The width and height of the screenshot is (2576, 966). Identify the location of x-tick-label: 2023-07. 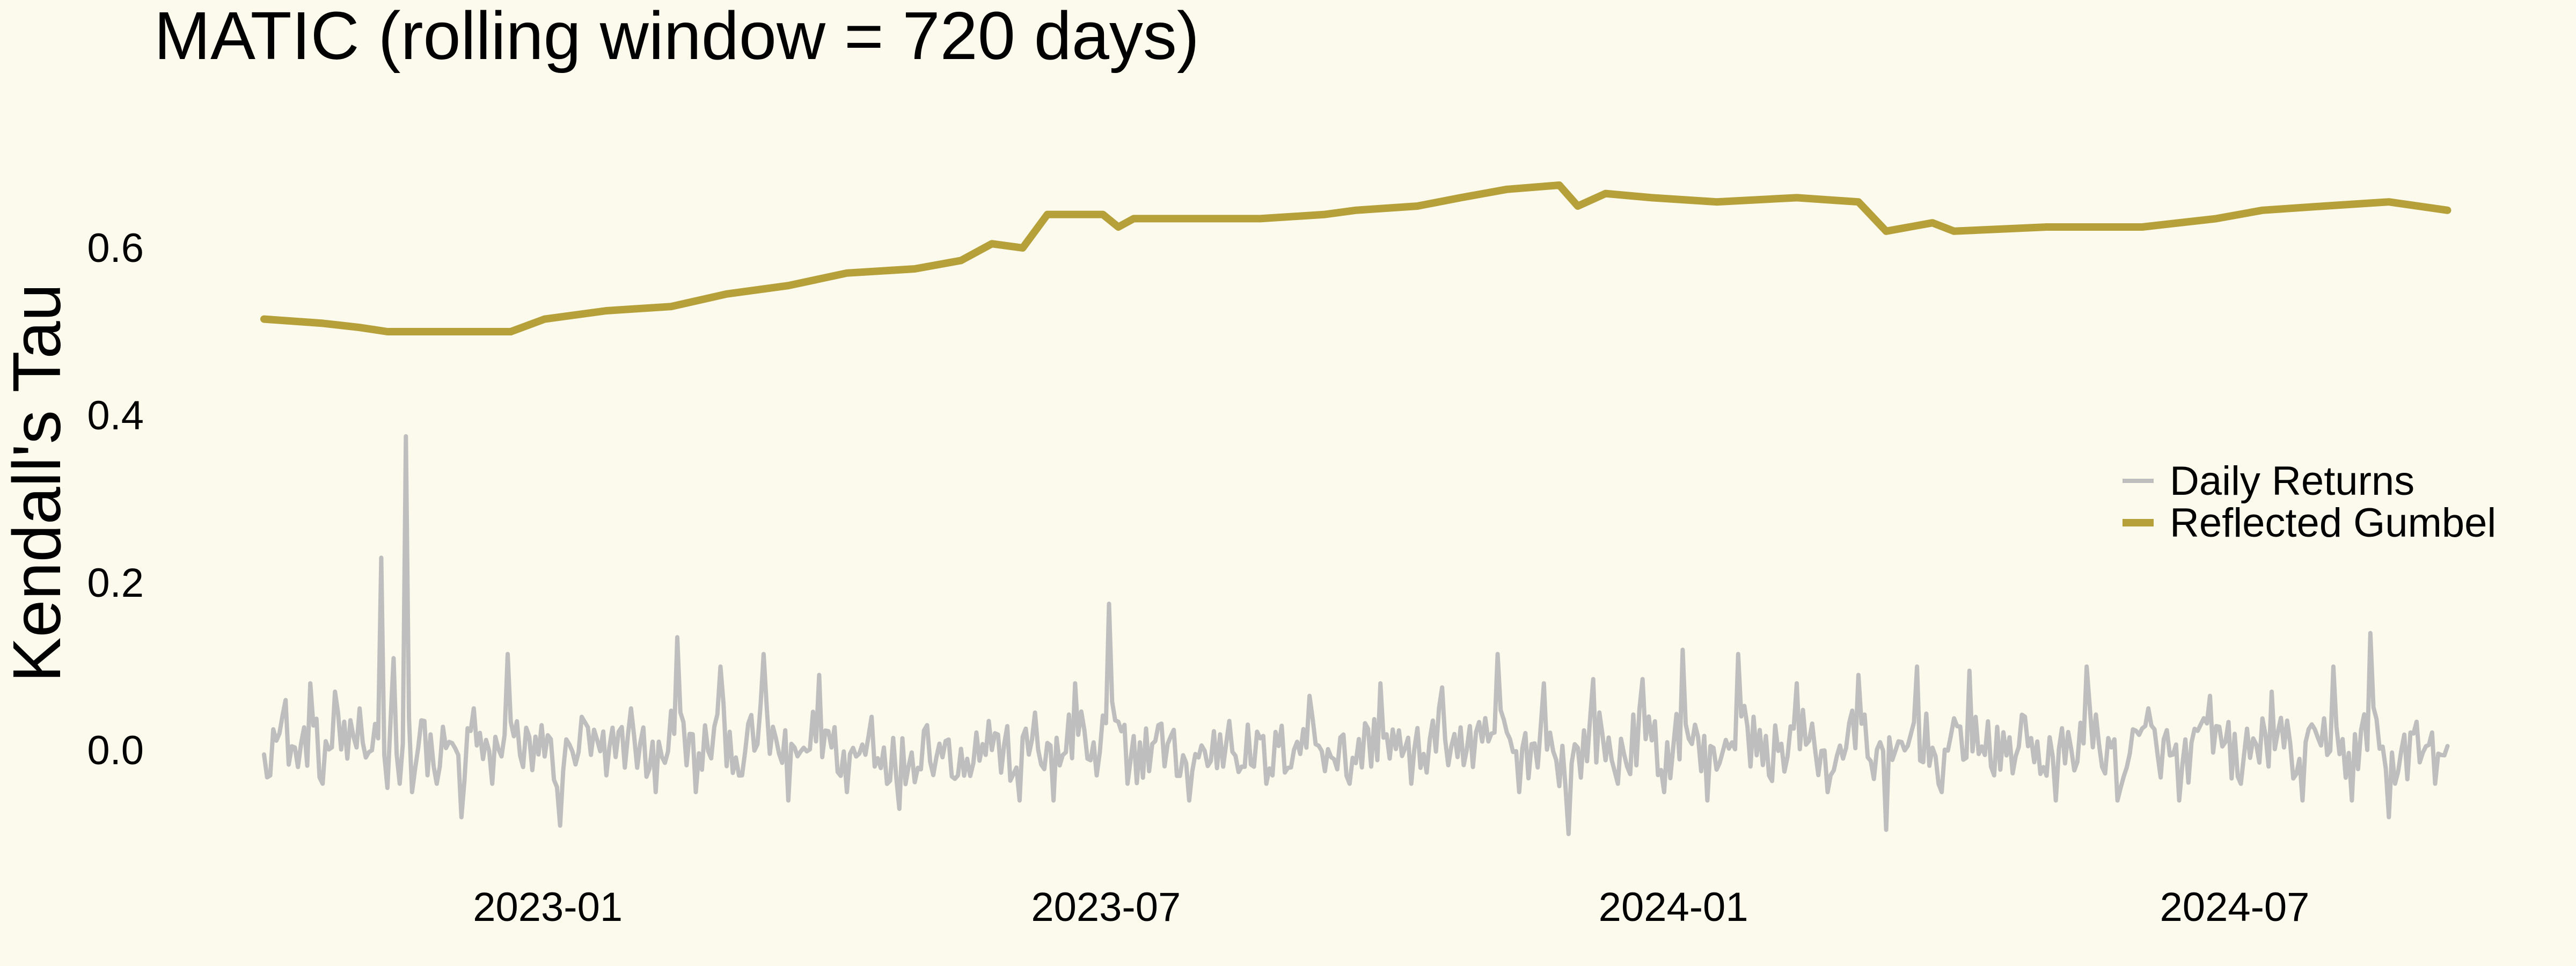
(1106, 907).